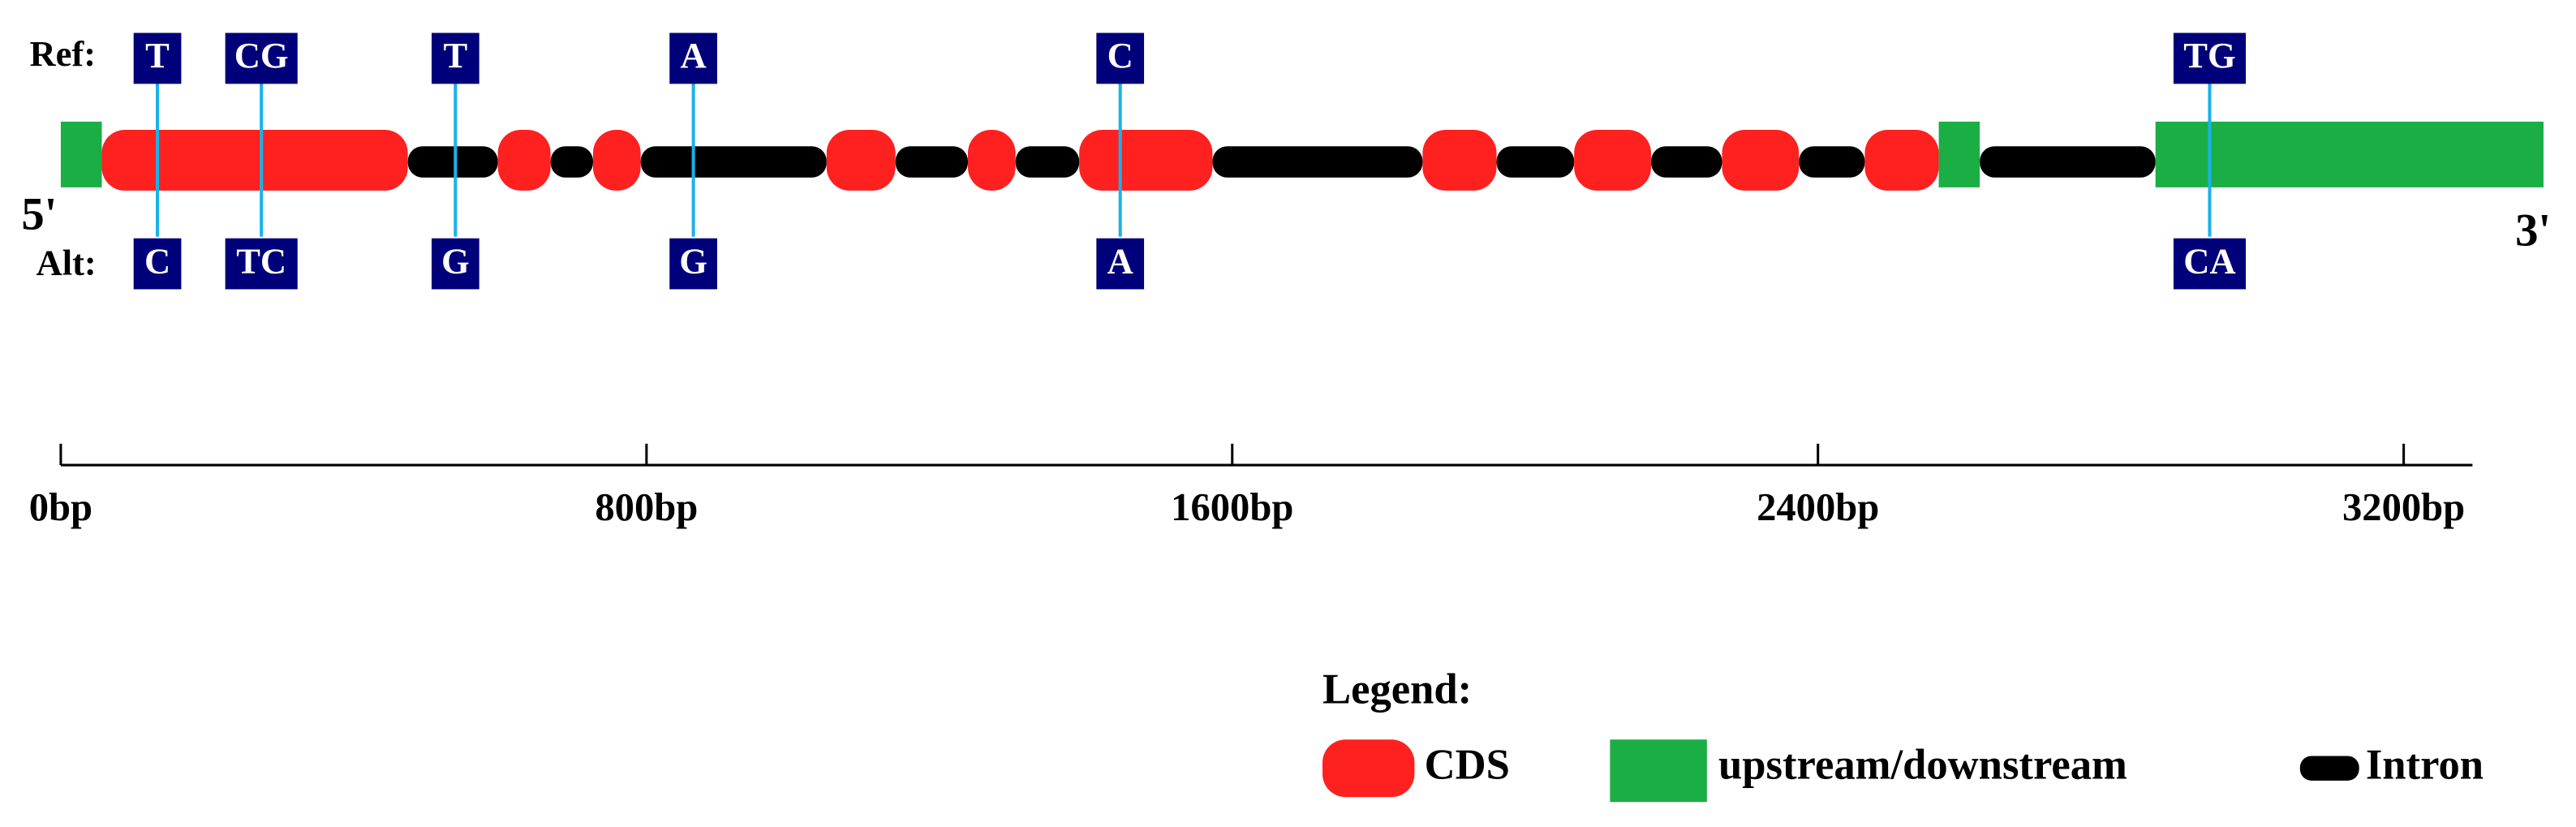  What do you see at coordinates (1467, 765) in the screenshot?
I see `legend-cds-label: CDS` at bounding box center [1467, 765].